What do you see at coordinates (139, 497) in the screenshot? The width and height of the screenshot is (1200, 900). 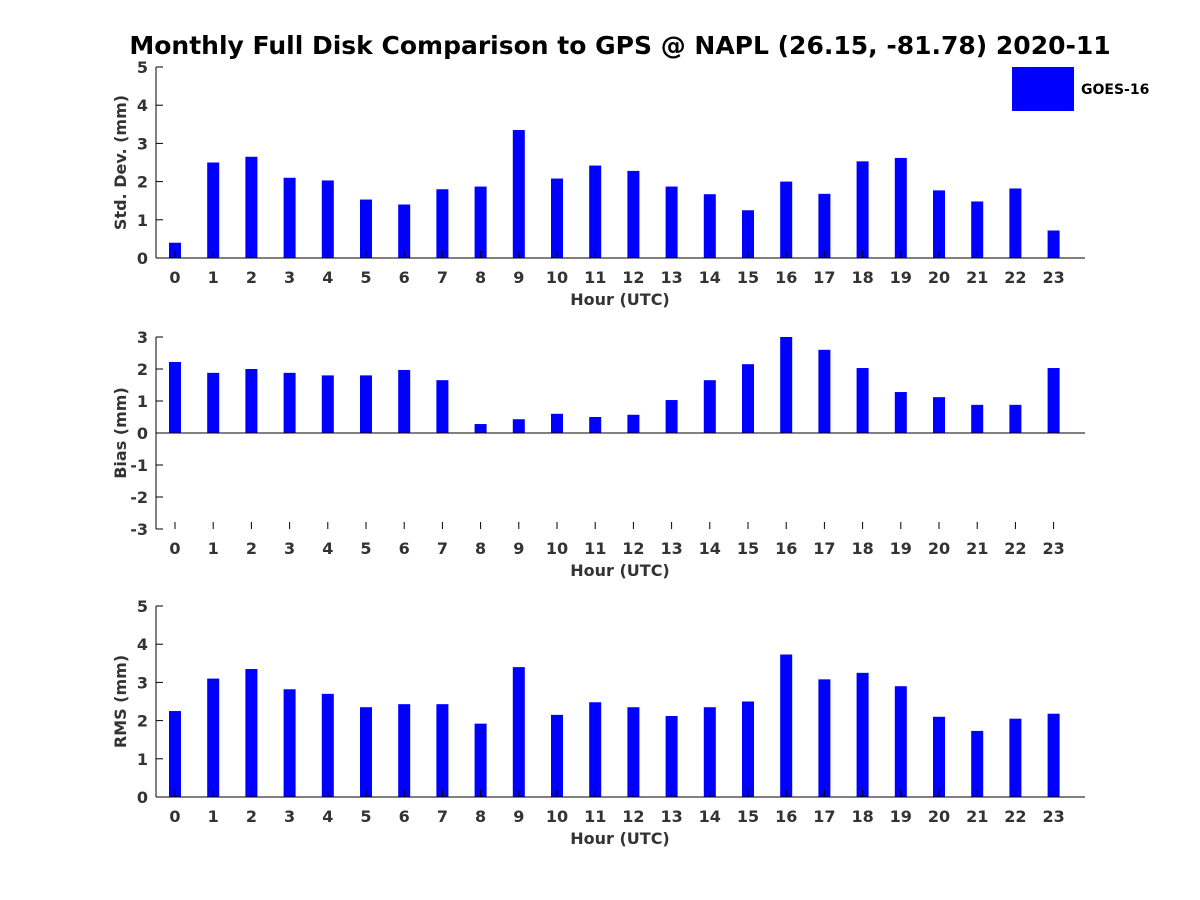 I see `y-tick-label: -2` at bounding box center [139, 497].